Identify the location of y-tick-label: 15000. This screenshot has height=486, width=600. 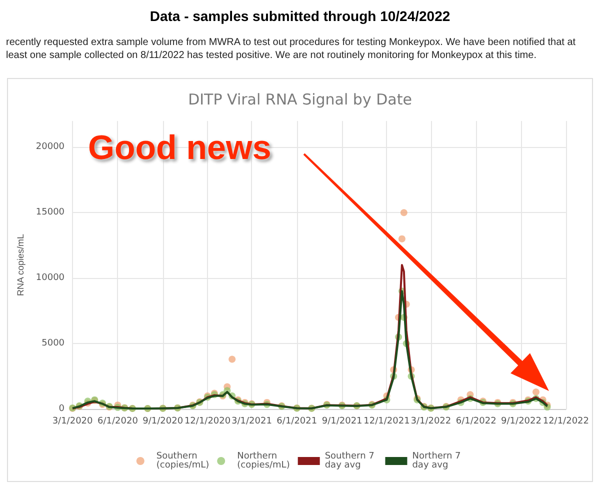
(50, 213).